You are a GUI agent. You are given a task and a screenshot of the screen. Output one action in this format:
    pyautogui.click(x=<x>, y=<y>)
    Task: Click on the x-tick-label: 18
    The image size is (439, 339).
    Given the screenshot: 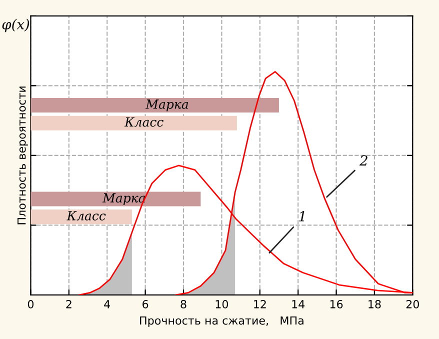 What is the action you would take?
    pyautogui.click(x=374, y=304)
    